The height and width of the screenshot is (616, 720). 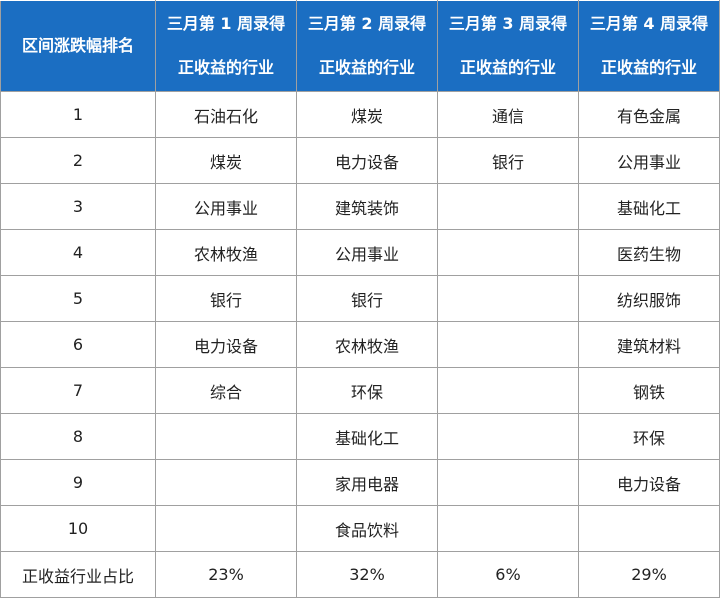 I want to click on table-cell: 4, so click(x=78, y=252).